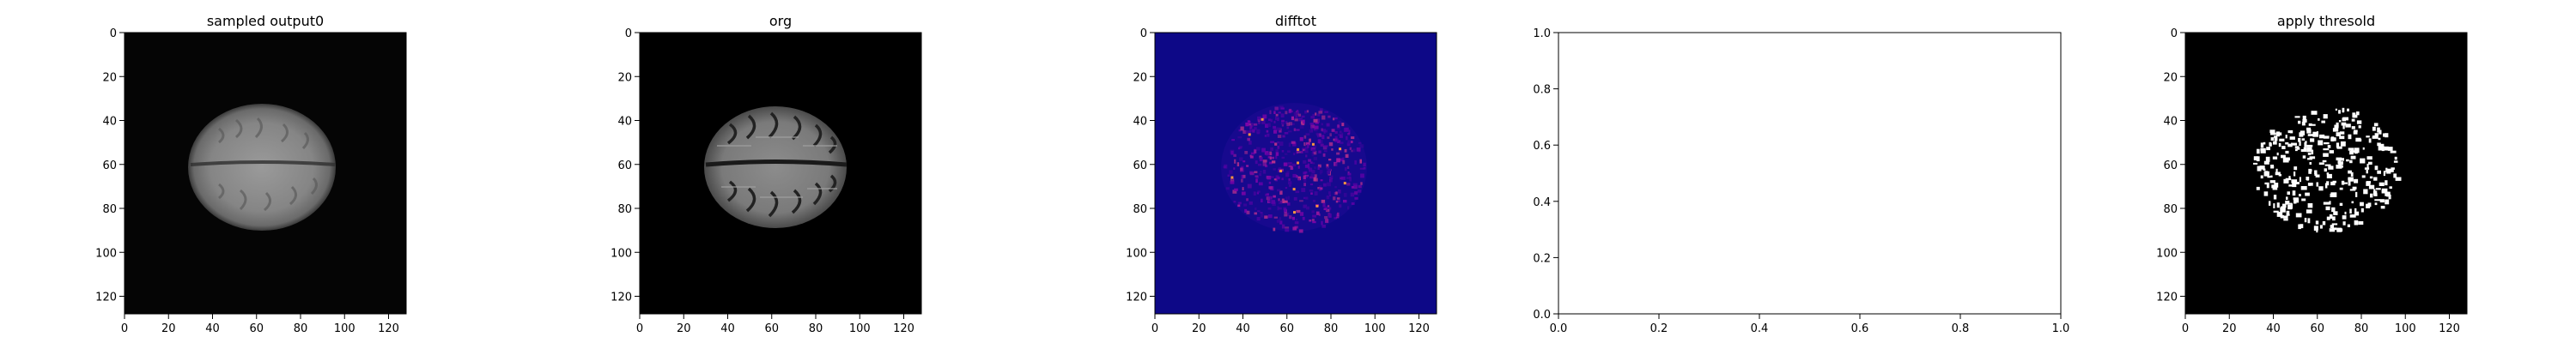 This screenshot has height=343, width=2576. What do you see at coordinates (2170, 210) in the screenshot?
I see `y-tick-label: 80` at bounding box center [2170, 210].